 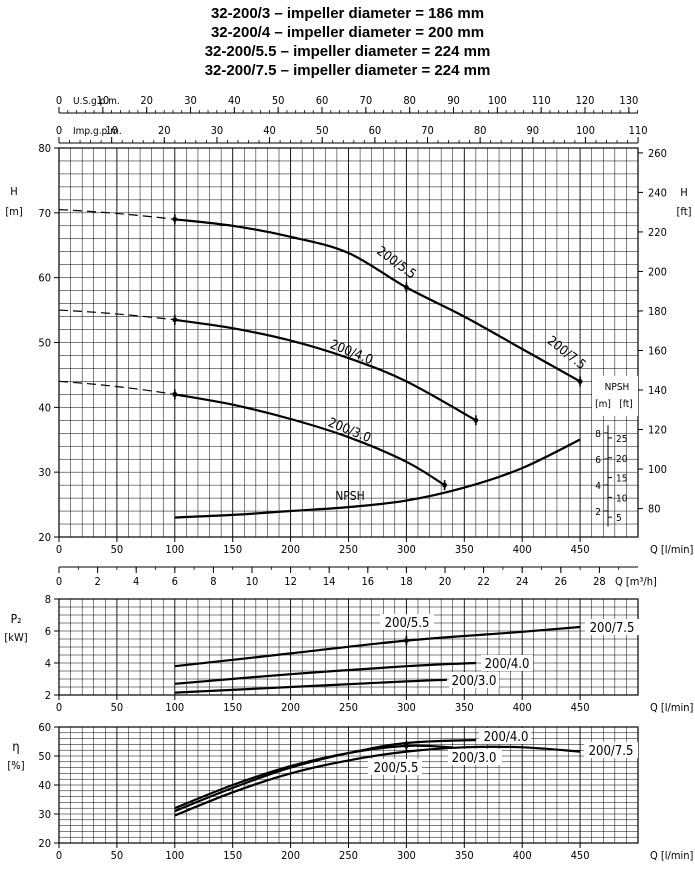 What do you see at coordinates (59, 581) in the screenshot?
I see `flow-axis-tick-label: 0` at bounding box center [59, 581].